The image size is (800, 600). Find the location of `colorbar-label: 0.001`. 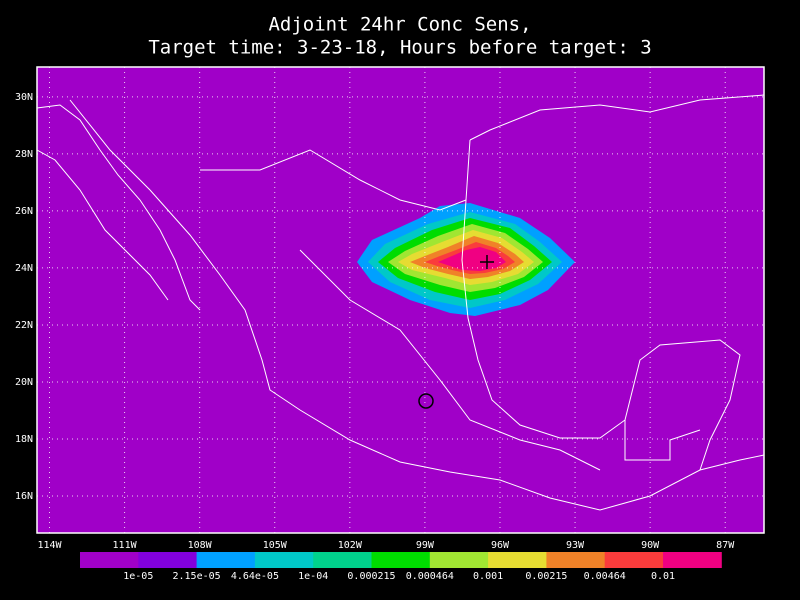

colorbar-label: 0.001 is located at coordinates (488, 576).